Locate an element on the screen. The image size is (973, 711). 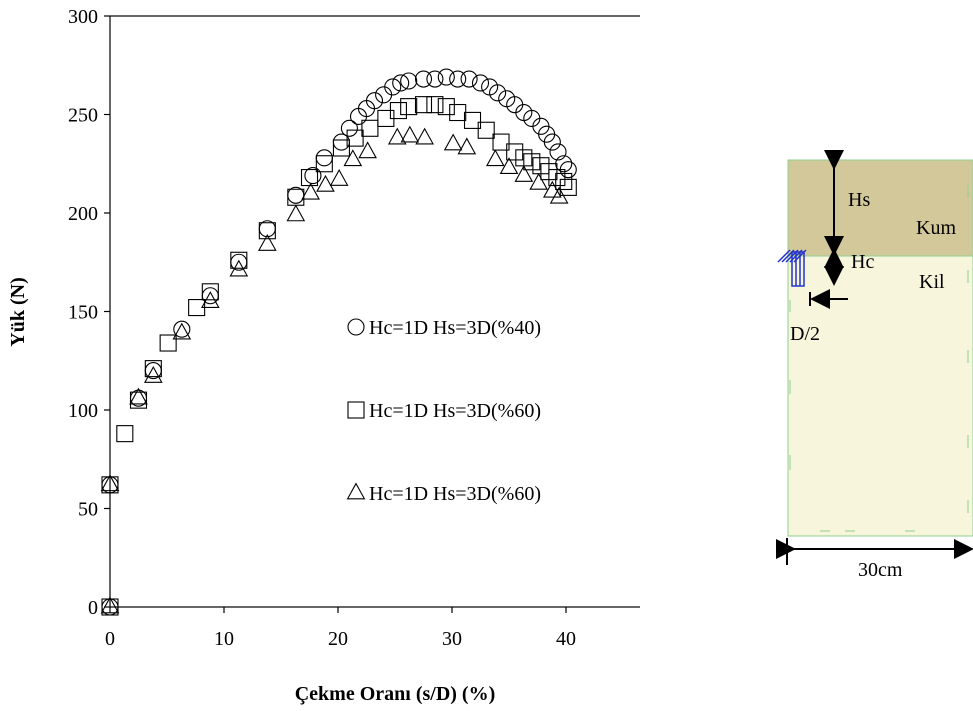
boundary-ticks is located at coordinates (879, 358).